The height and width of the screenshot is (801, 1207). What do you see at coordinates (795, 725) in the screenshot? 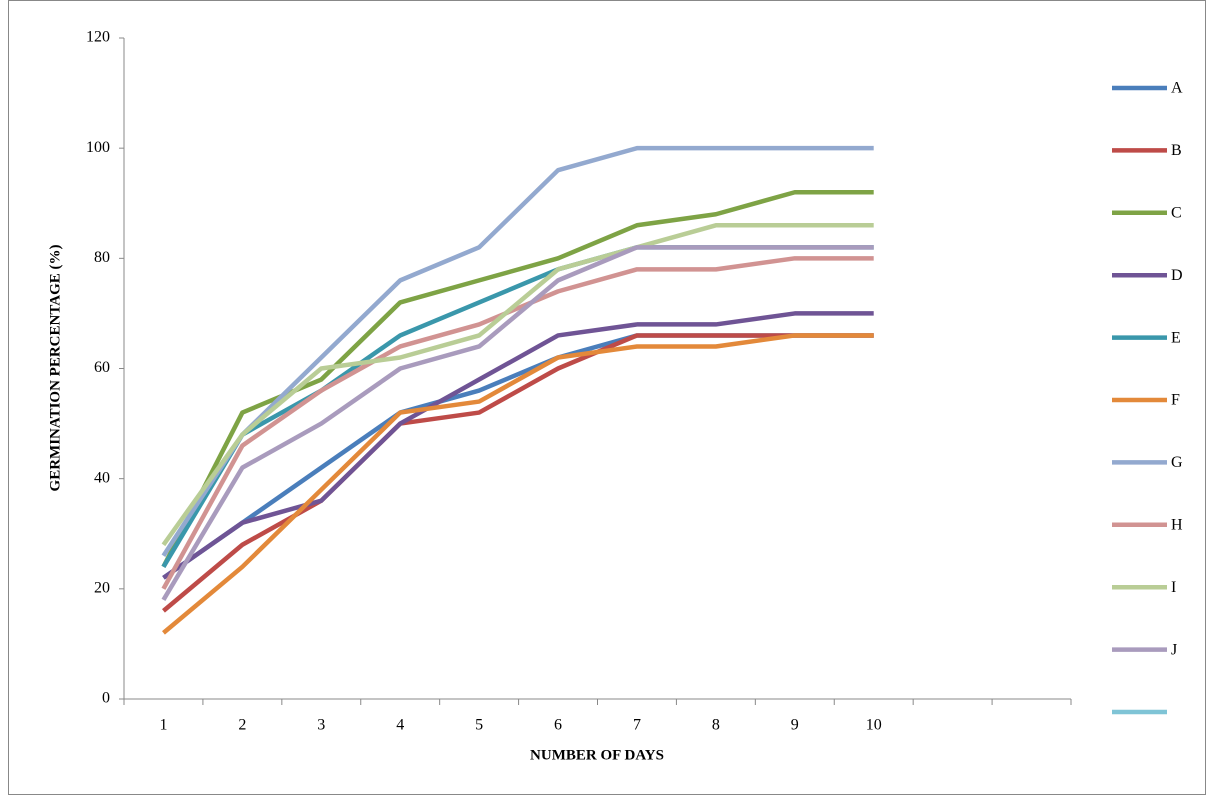
I see `x-tick-label: 9` at bounding box center [795, 725].